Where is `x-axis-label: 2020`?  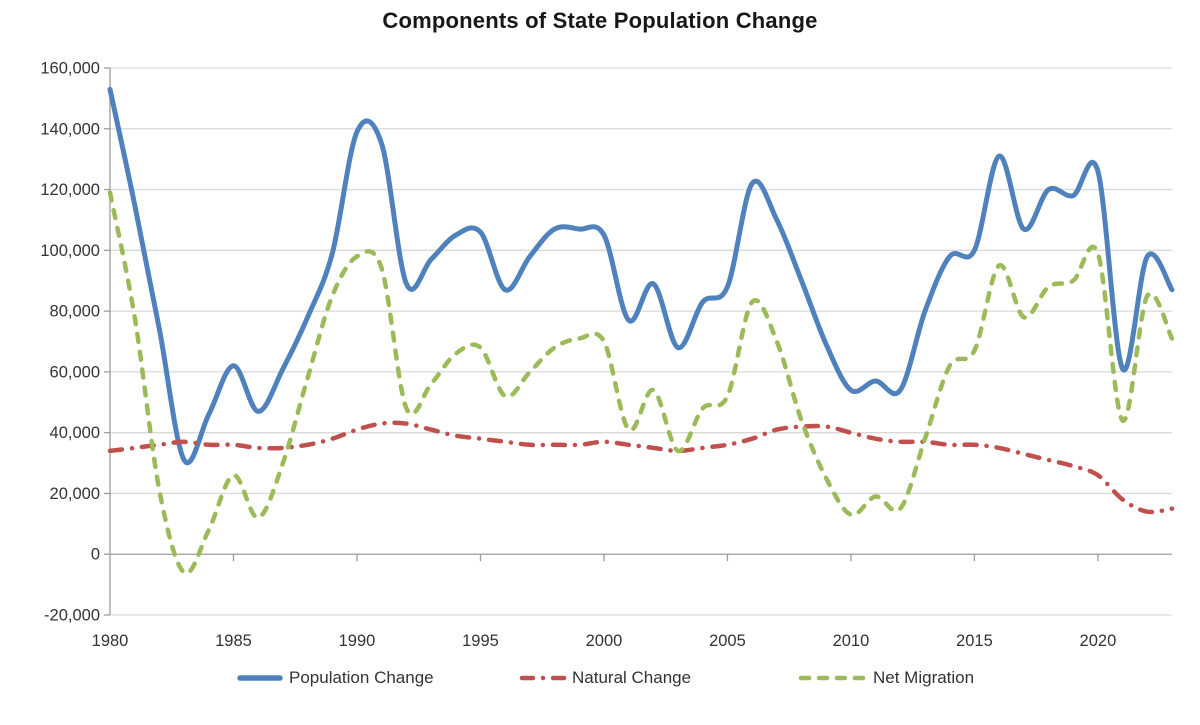
x-axis-label: 2020 is located at coordinates (1098, 641).